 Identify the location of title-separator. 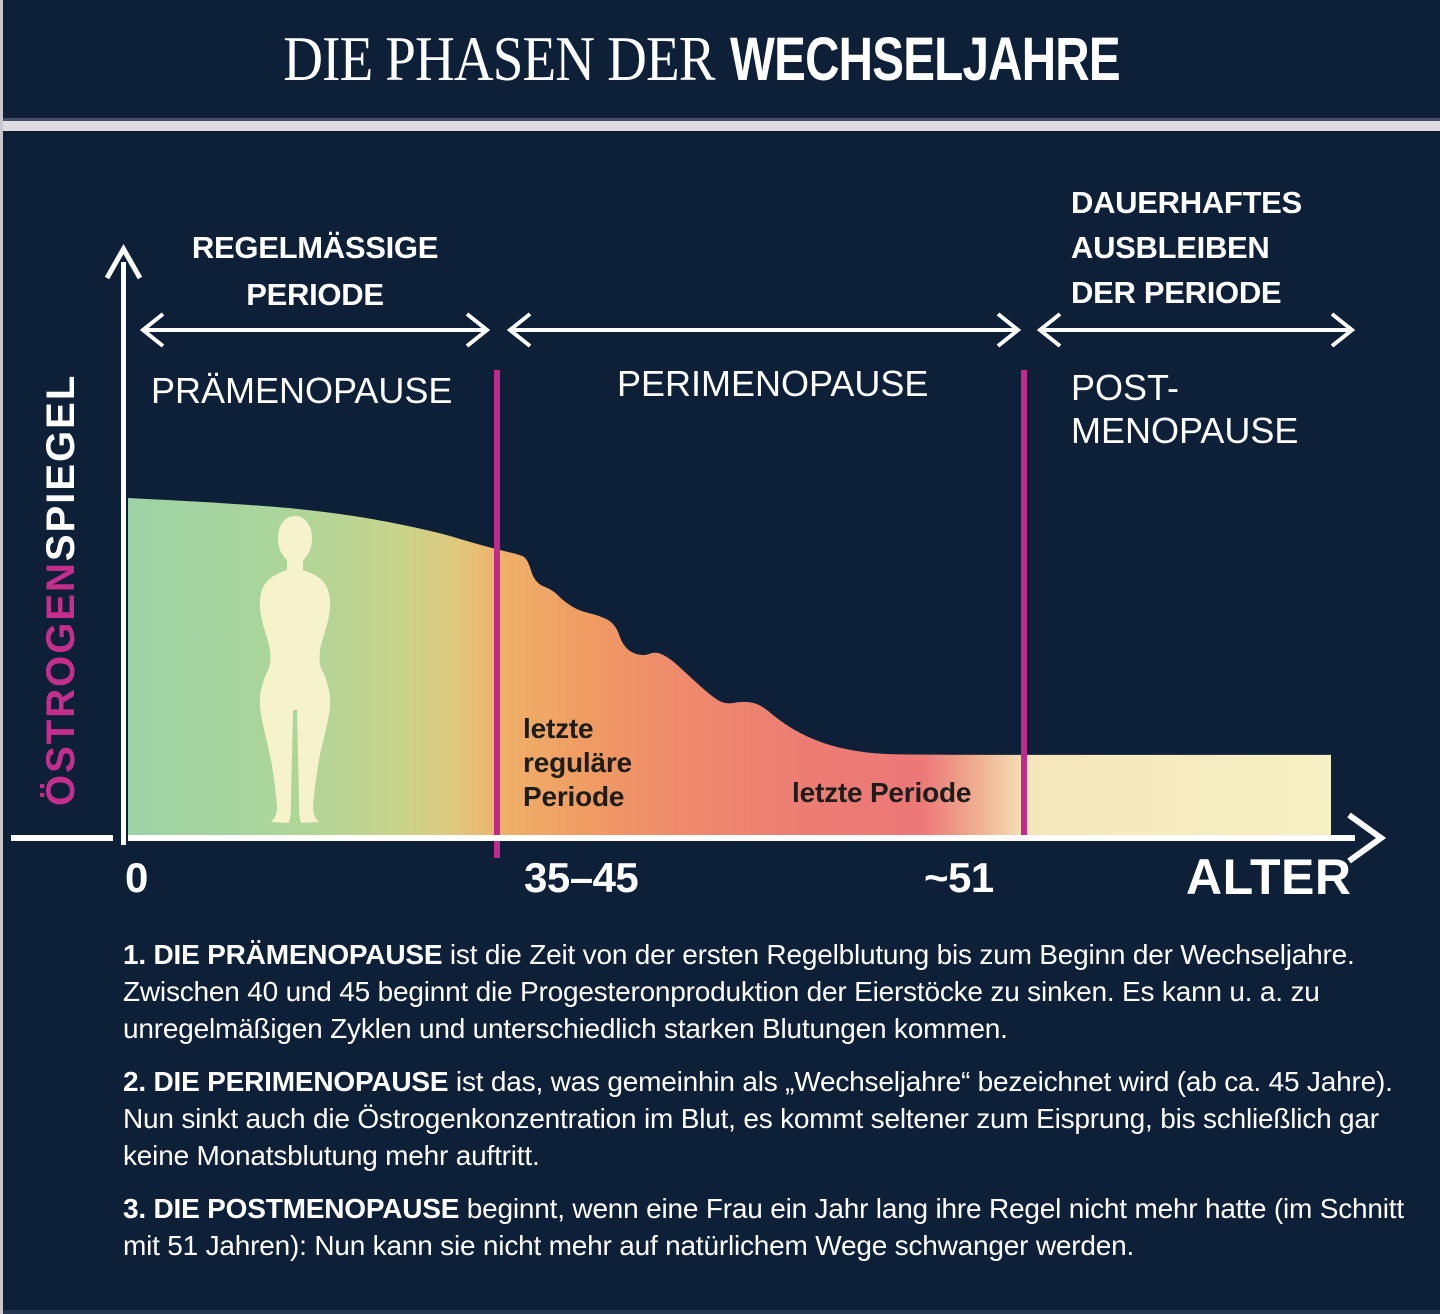
(721, 124).